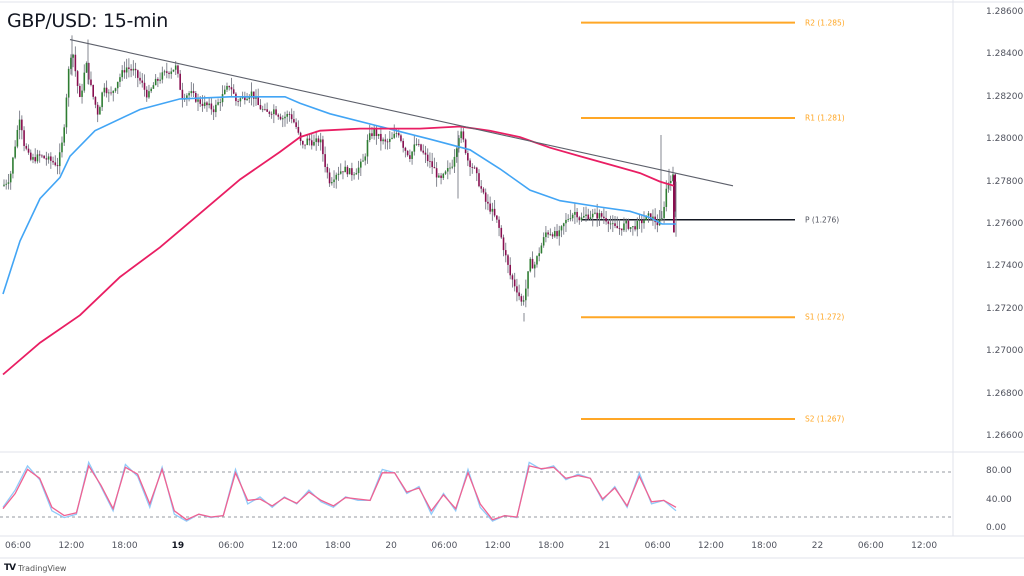 The image size is (1024, 576). What do you see at coordinates (822, 220) in the screenshot?
I see `pivot-label: P (1.276)` at bounding box center [822, 220].